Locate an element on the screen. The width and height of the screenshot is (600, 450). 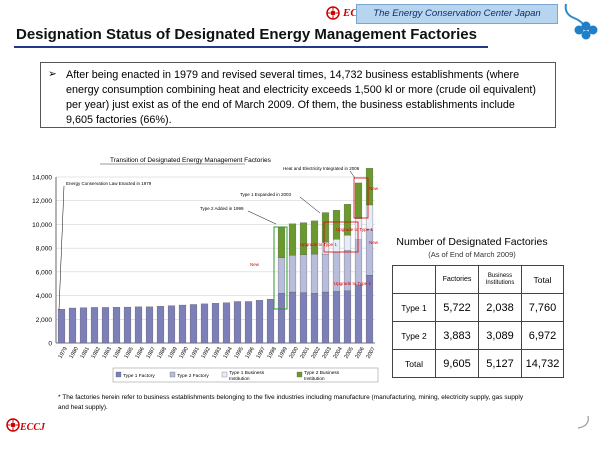
table-header-factories: Factories is located at coordinates (457, 279).